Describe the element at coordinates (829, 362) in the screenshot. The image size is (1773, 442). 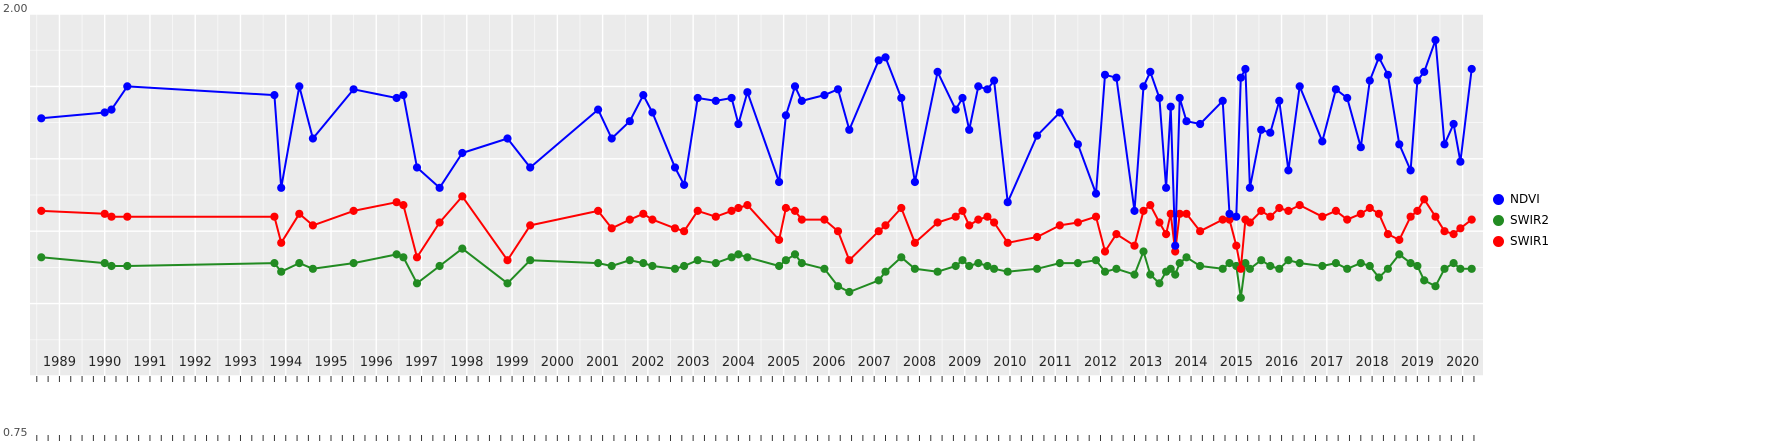
I see `x-axis-year-label: 2006` at that location.